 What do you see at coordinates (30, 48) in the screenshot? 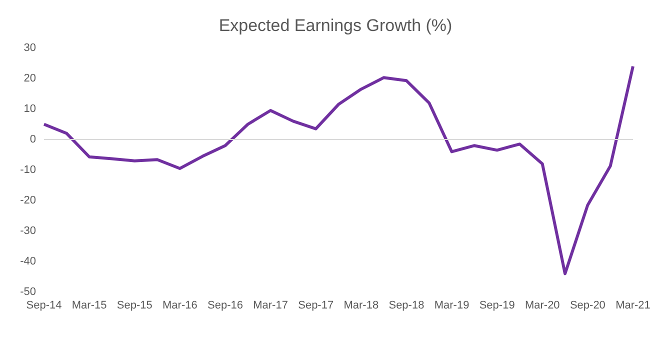
I see `y-tick-label: 30` at bounding box center [30, 48].